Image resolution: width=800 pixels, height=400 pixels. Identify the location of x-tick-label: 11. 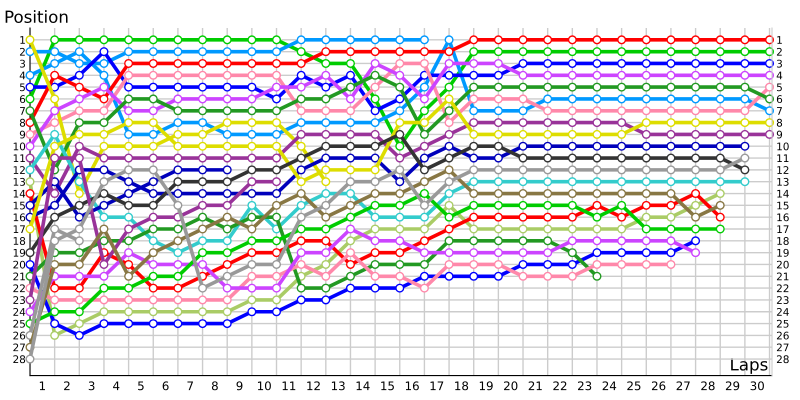
(289, 386).